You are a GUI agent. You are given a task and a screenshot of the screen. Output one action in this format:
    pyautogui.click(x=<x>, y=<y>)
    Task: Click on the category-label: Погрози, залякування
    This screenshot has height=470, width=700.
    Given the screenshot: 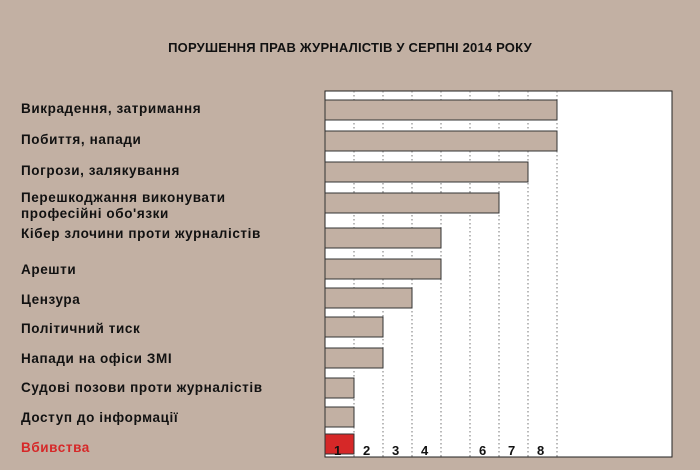 What is the action you would take?
    pyautogui.click(x=100, y=170)
    